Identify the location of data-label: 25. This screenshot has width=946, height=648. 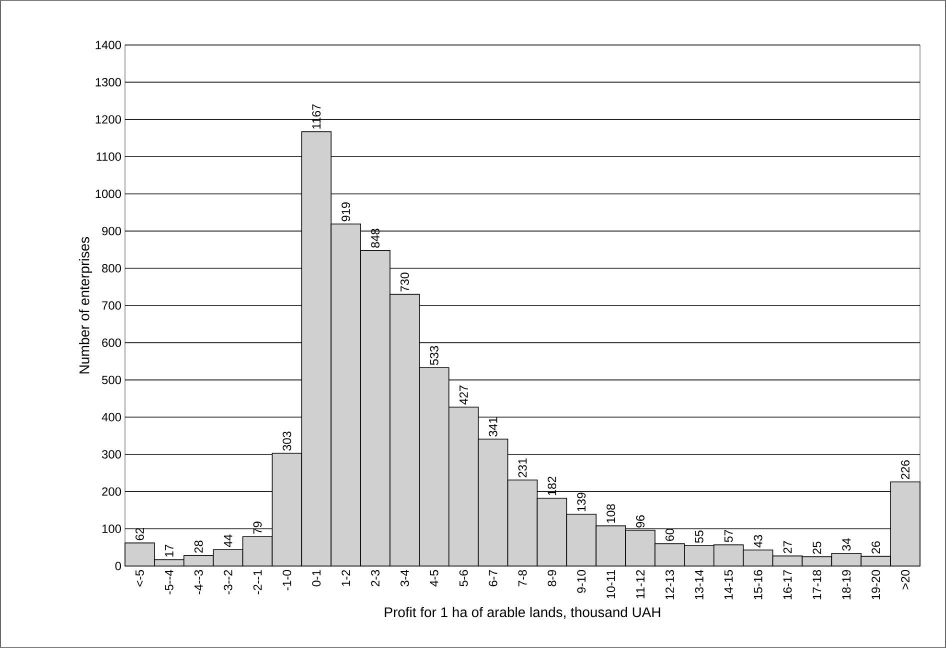
(817, 548).